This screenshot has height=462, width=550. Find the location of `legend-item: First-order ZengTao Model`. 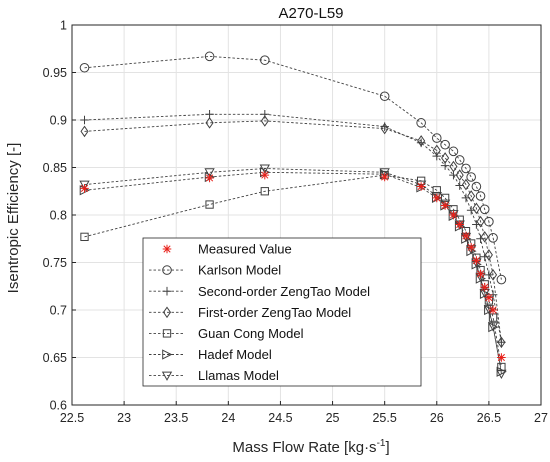

legend-item: First-order ZengTao Model is located at coordinates (250, 312).